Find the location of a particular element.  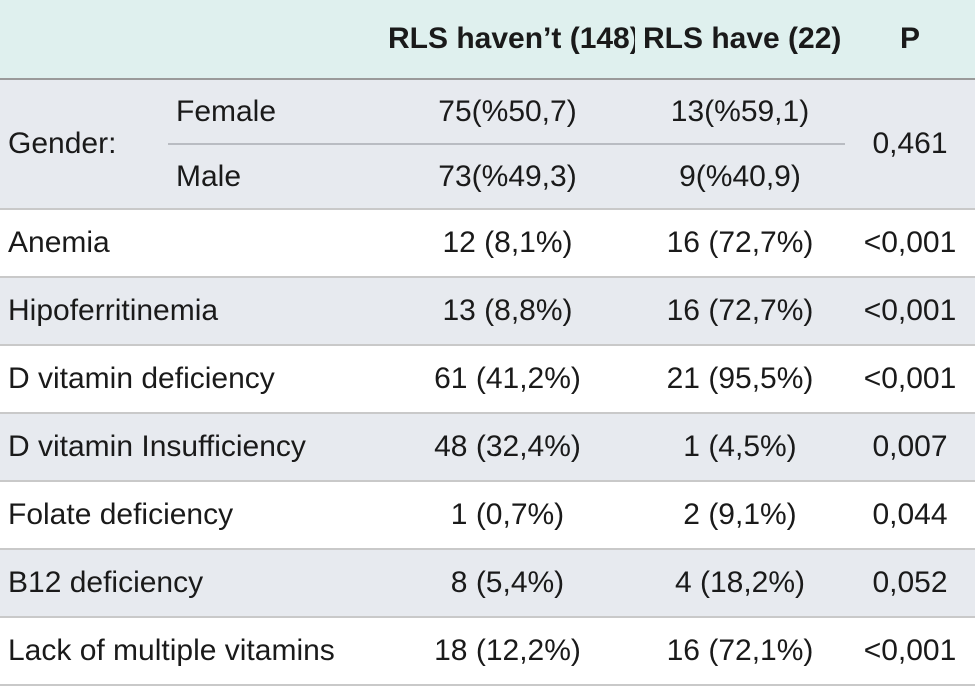

row-label: Anemia is located at coordinates (190, 243).